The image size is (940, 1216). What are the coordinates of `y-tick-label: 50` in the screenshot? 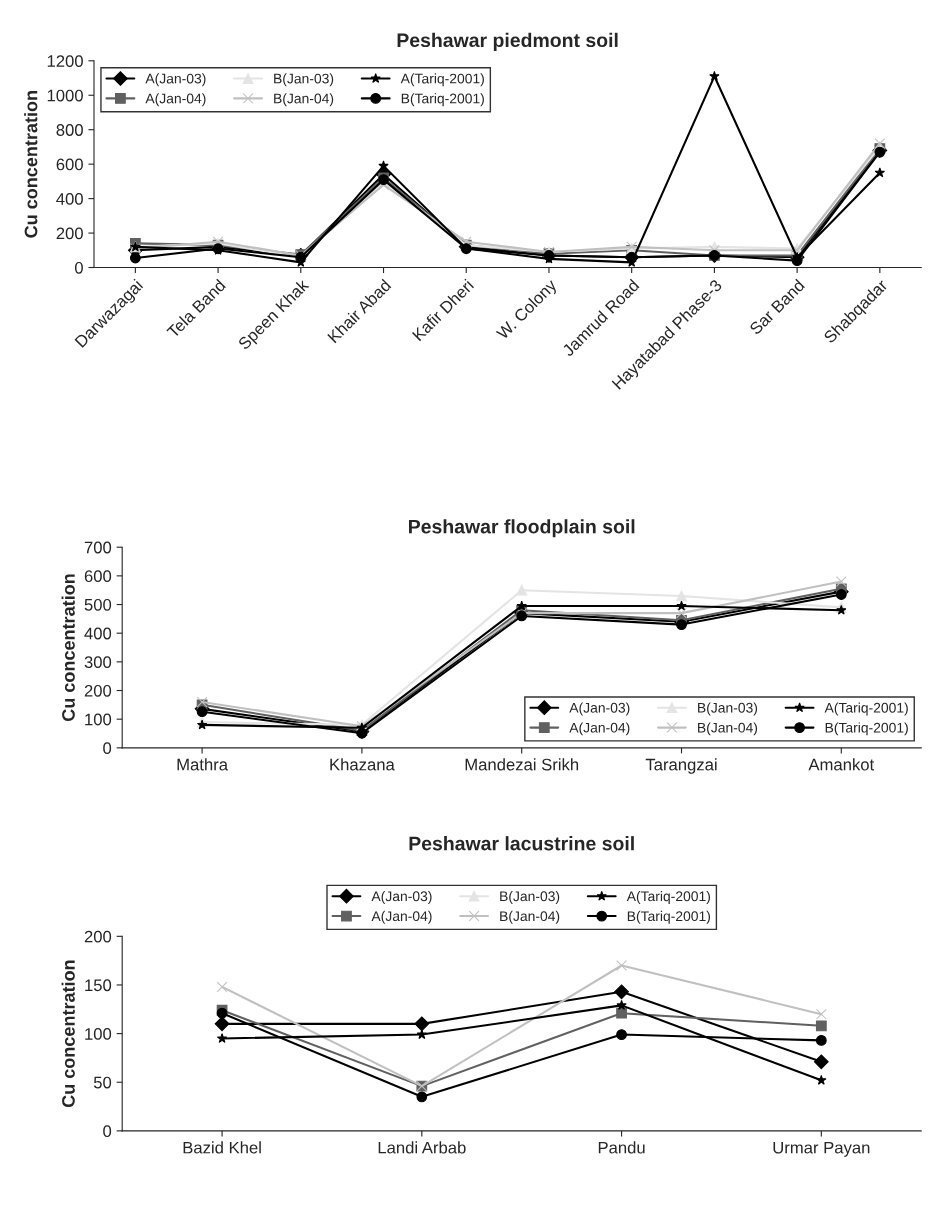 It's located at (102, 1082).